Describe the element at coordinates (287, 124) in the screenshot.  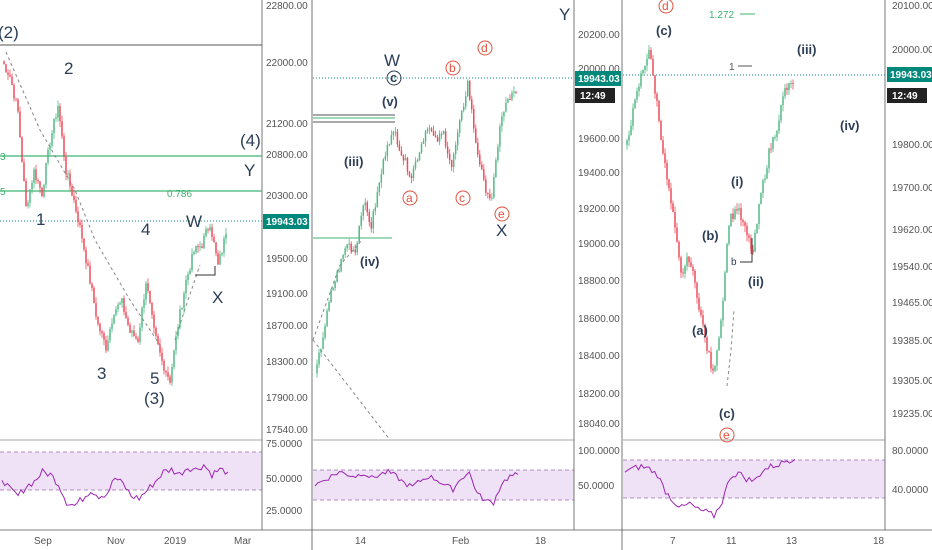
I see `y-tick: 21200.00` at that location.